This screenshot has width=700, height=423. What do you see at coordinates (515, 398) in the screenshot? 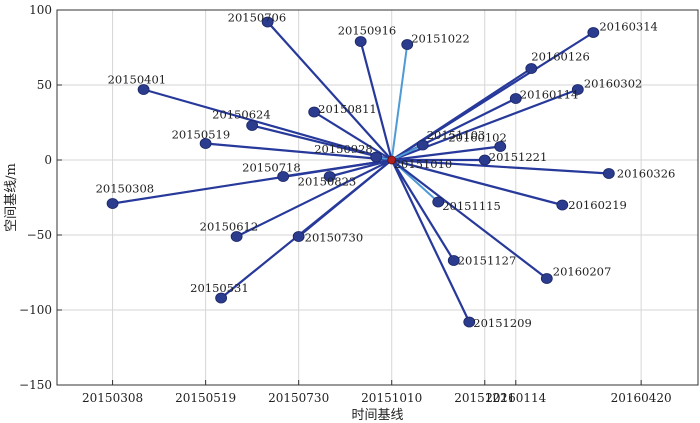
I see `x-tick-label: 20160114` at bounding box center [515, 398].